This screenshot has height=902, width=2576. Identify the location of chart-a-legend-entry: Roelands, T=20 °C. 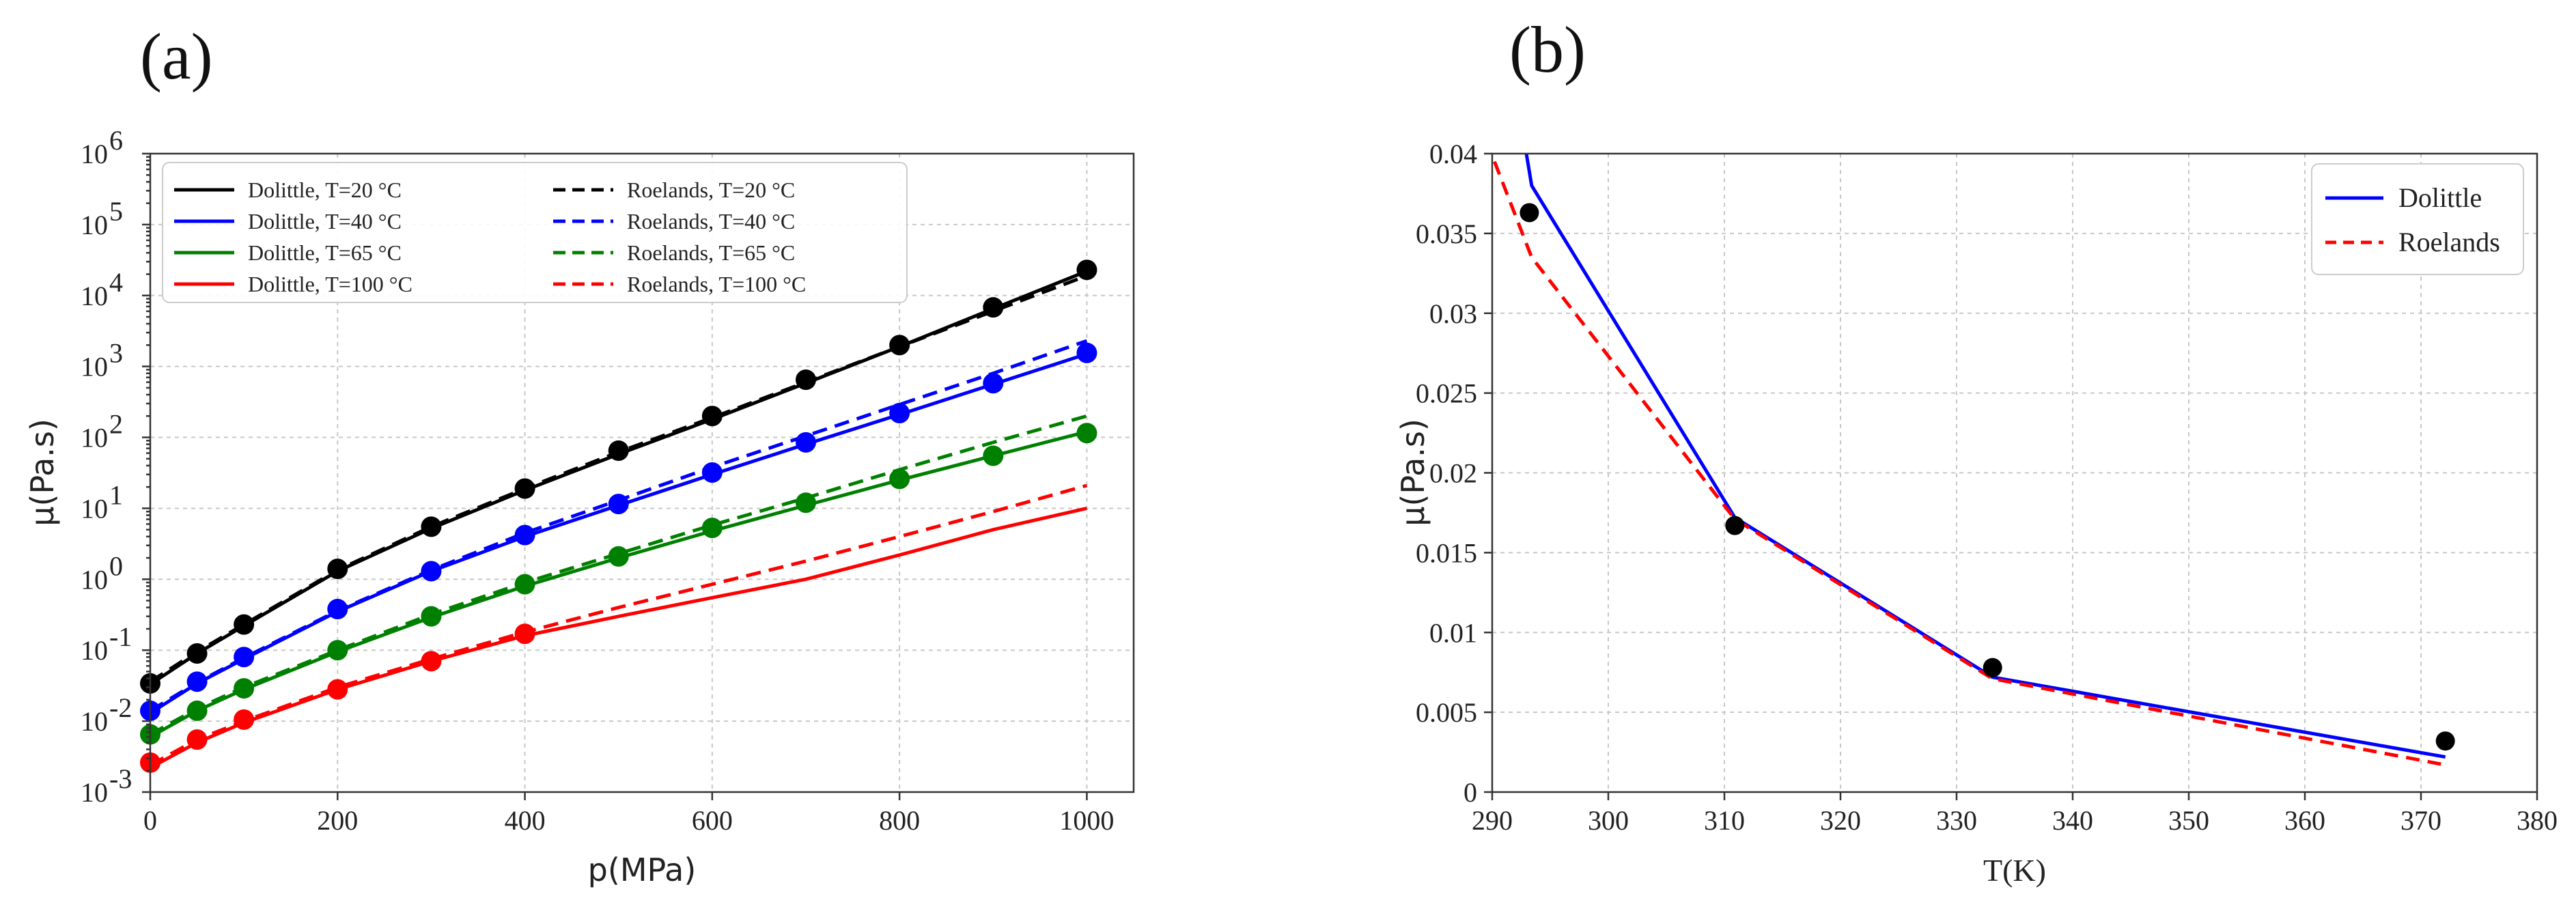
(711, 190).